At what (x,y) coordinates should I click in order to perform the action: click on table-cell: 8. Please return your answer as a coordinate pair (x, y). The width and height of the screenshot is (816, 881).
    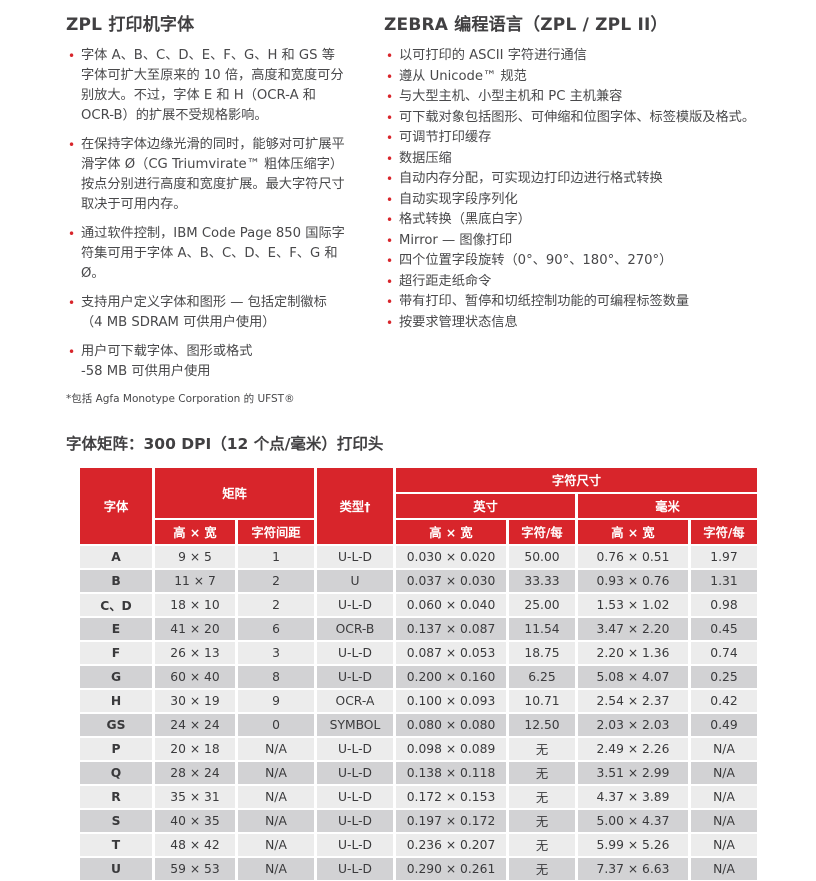
    Looking at the image, I should click on (276, 677).